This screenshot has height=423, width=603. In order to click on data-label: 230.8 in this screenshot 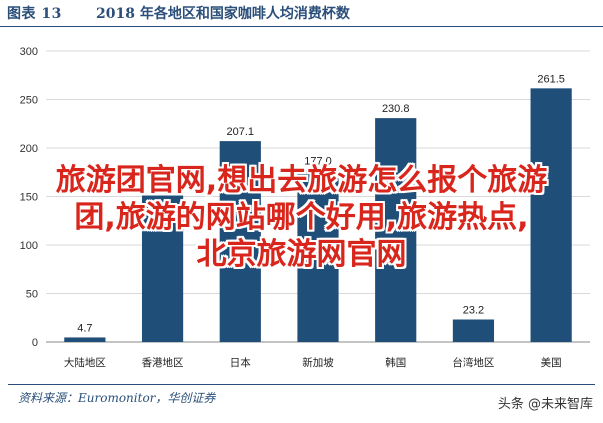, I will do `click(396, 109)`.